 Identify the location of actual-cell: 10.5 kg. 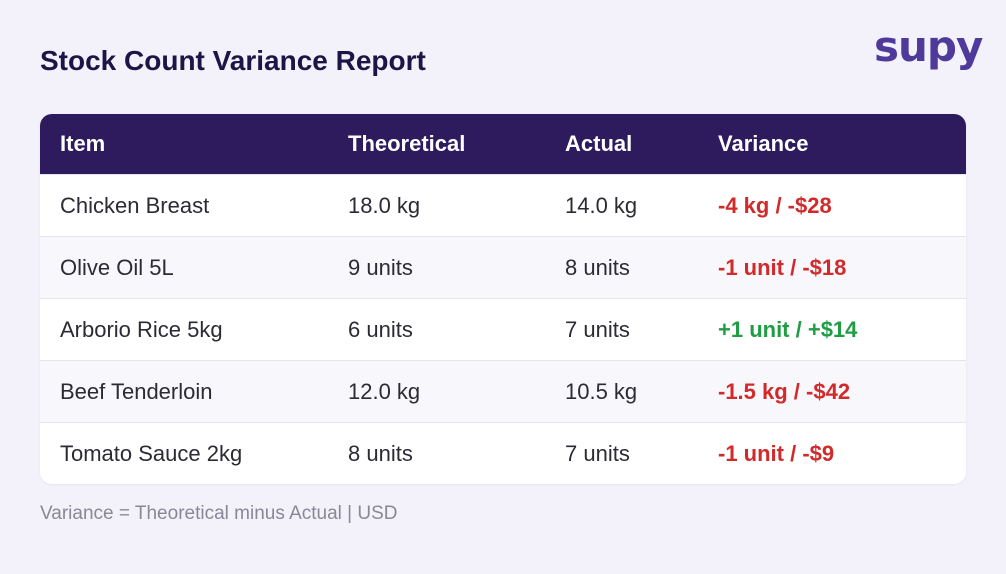
(601, 391).